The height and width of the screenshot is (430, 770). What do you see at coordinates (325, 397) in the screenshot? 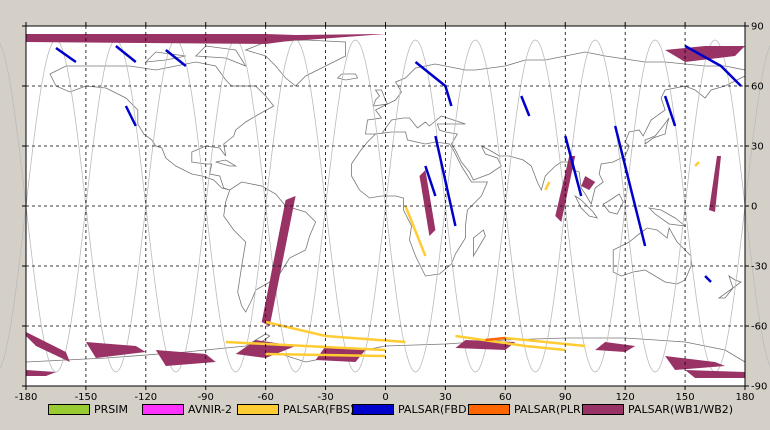
I see `lon-tick-label: -30` at bounding box center [325, 397].